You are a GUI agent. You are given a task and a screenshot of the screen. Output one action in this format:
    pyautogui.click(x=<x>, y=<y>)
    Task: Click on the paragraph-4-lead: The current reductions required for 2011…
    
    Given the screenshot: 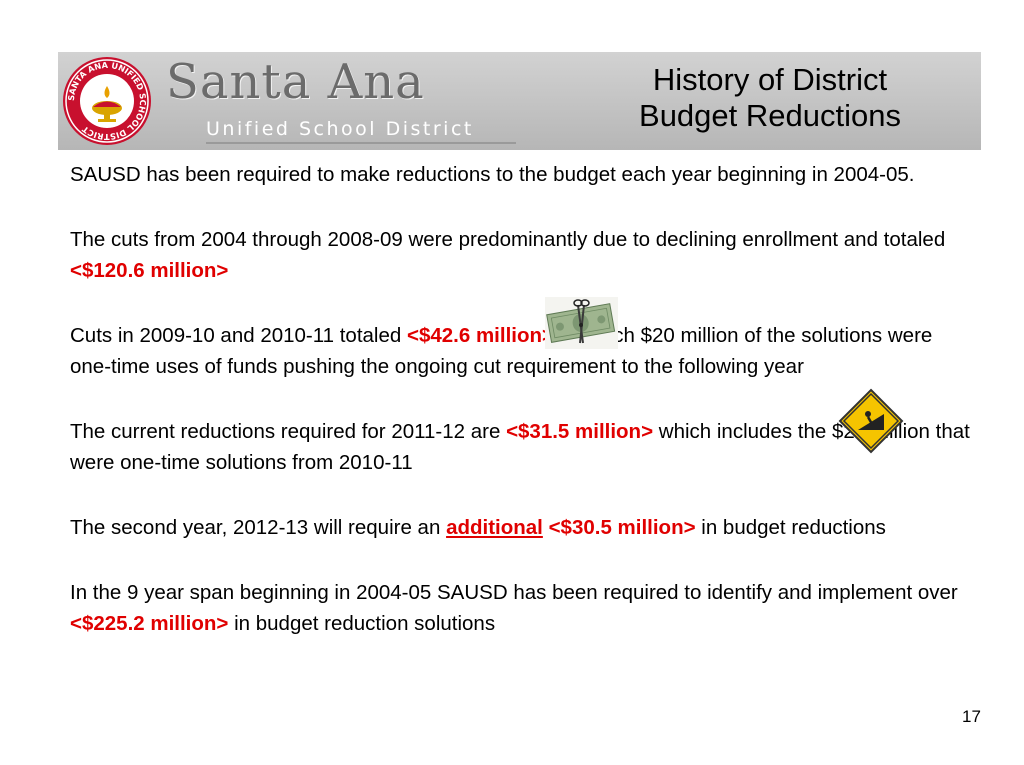 What is the action you would take?
    pyautogui.click(x=288, y=431)
    